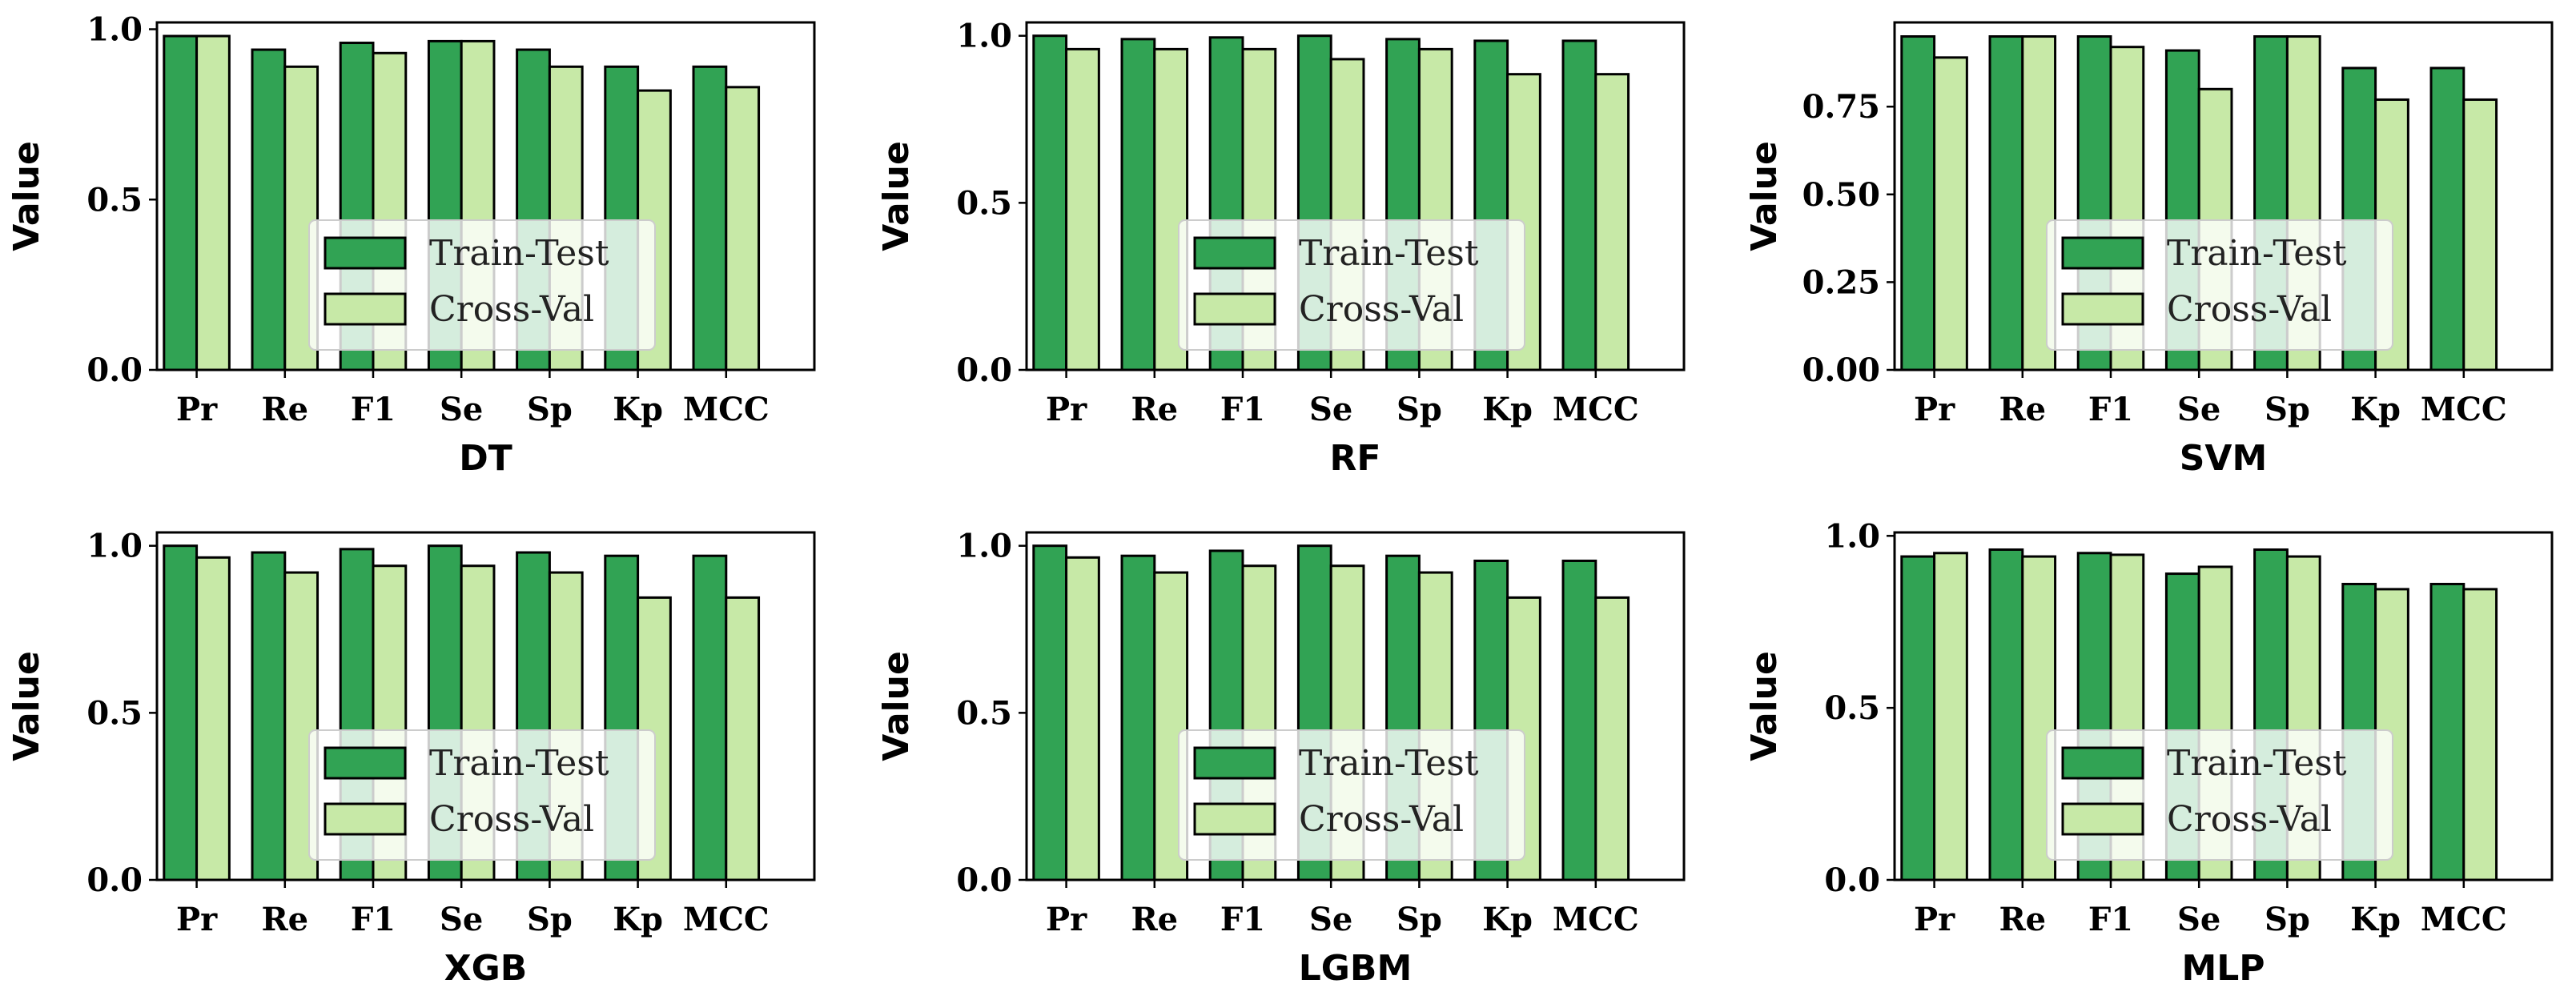 This screenshot has width=2576, height=1008. Describe the element at coordinates (1841, 195) in the screenshot. I see `y-tick-label: 0.50` at that location.